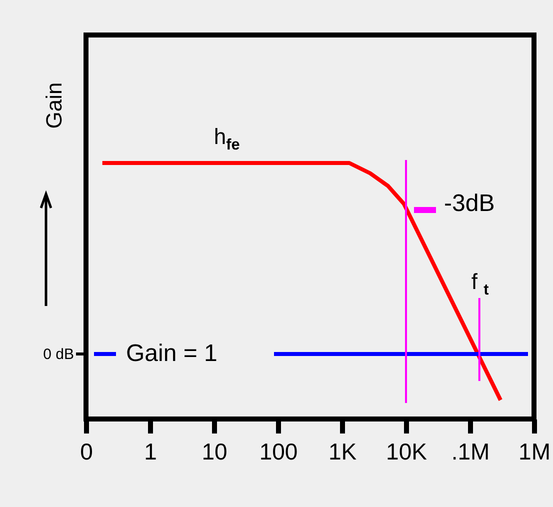  Describe the element at coordinates (54, 105) in the screenshot. I see `y-axis-title: Gain` at that location.